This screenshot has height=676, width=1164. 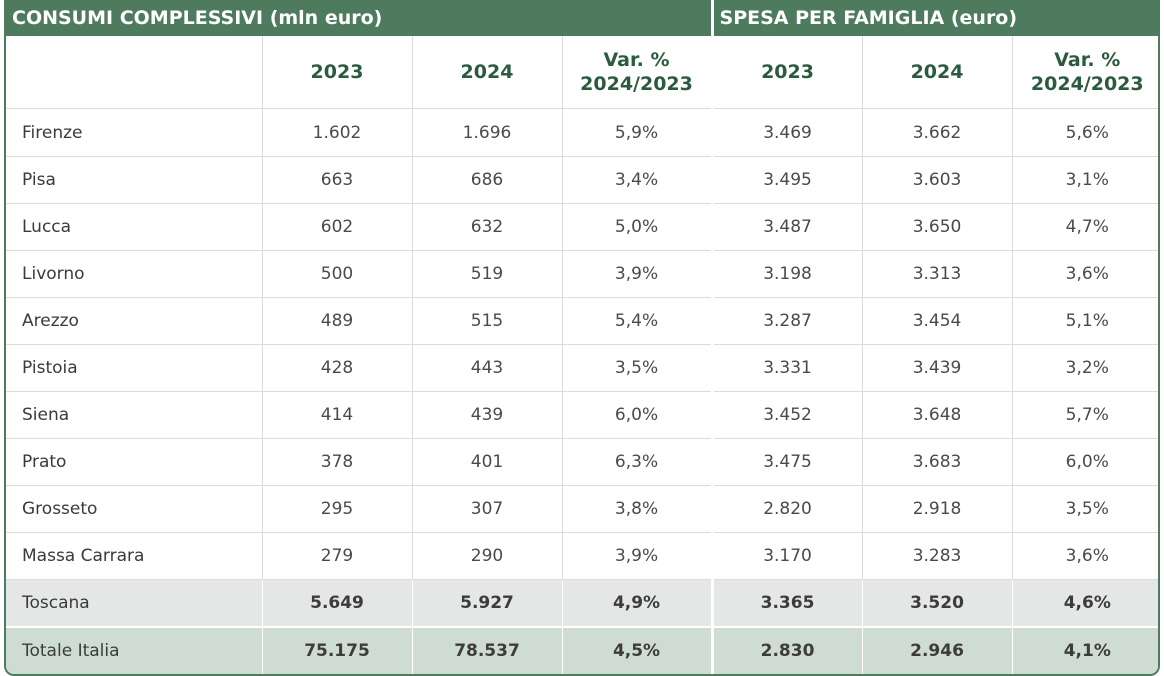 I want to click on column-header-spesa-2024: 2024, so click(x=937, y=72).